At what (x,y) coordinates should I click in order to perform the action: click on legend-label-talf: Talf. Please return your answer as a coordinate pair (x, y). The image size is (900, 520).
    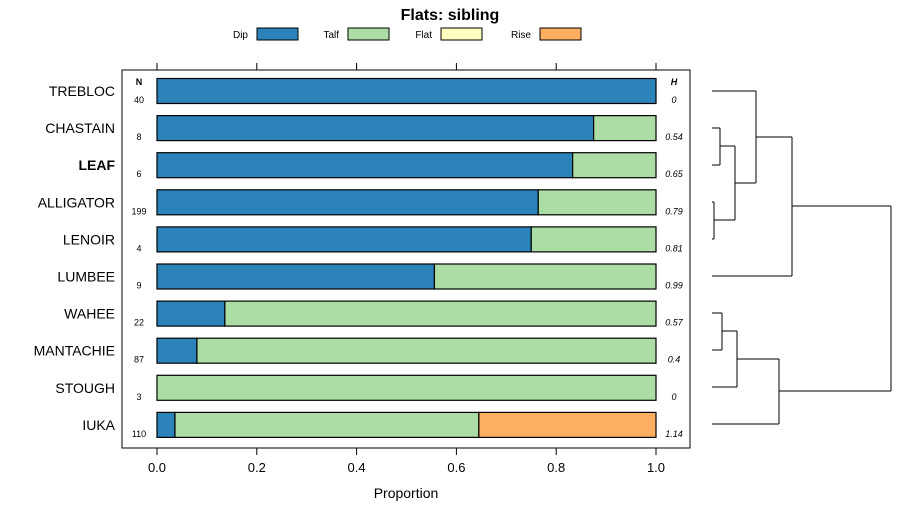
    Looking at the image, I should click on (331, 35).